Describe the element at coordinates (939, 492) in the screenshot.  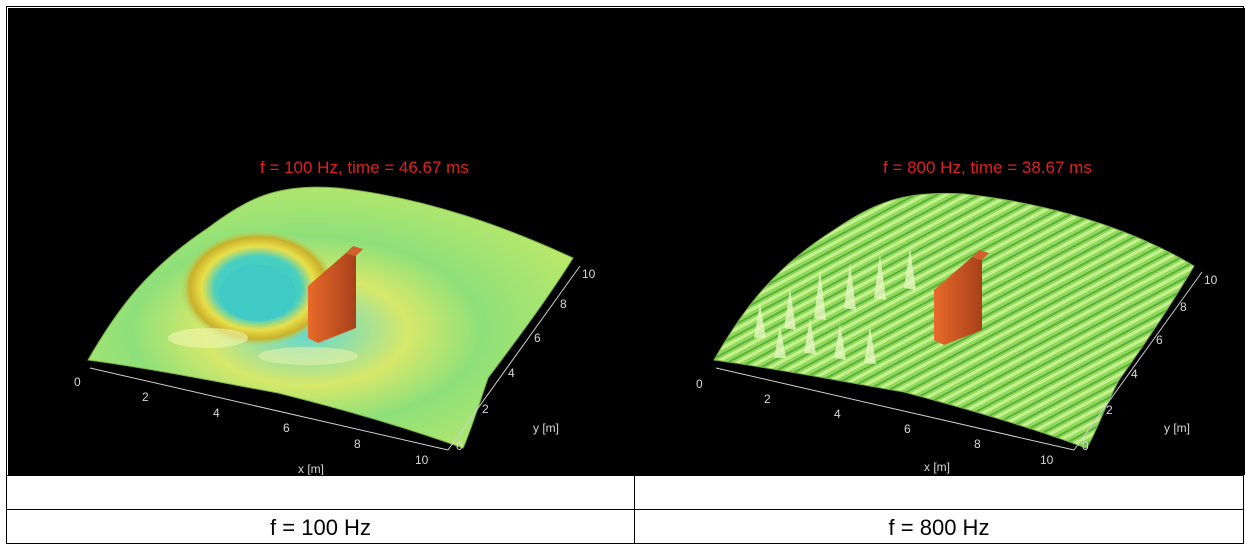
I see `empty-cell-right` at that location.